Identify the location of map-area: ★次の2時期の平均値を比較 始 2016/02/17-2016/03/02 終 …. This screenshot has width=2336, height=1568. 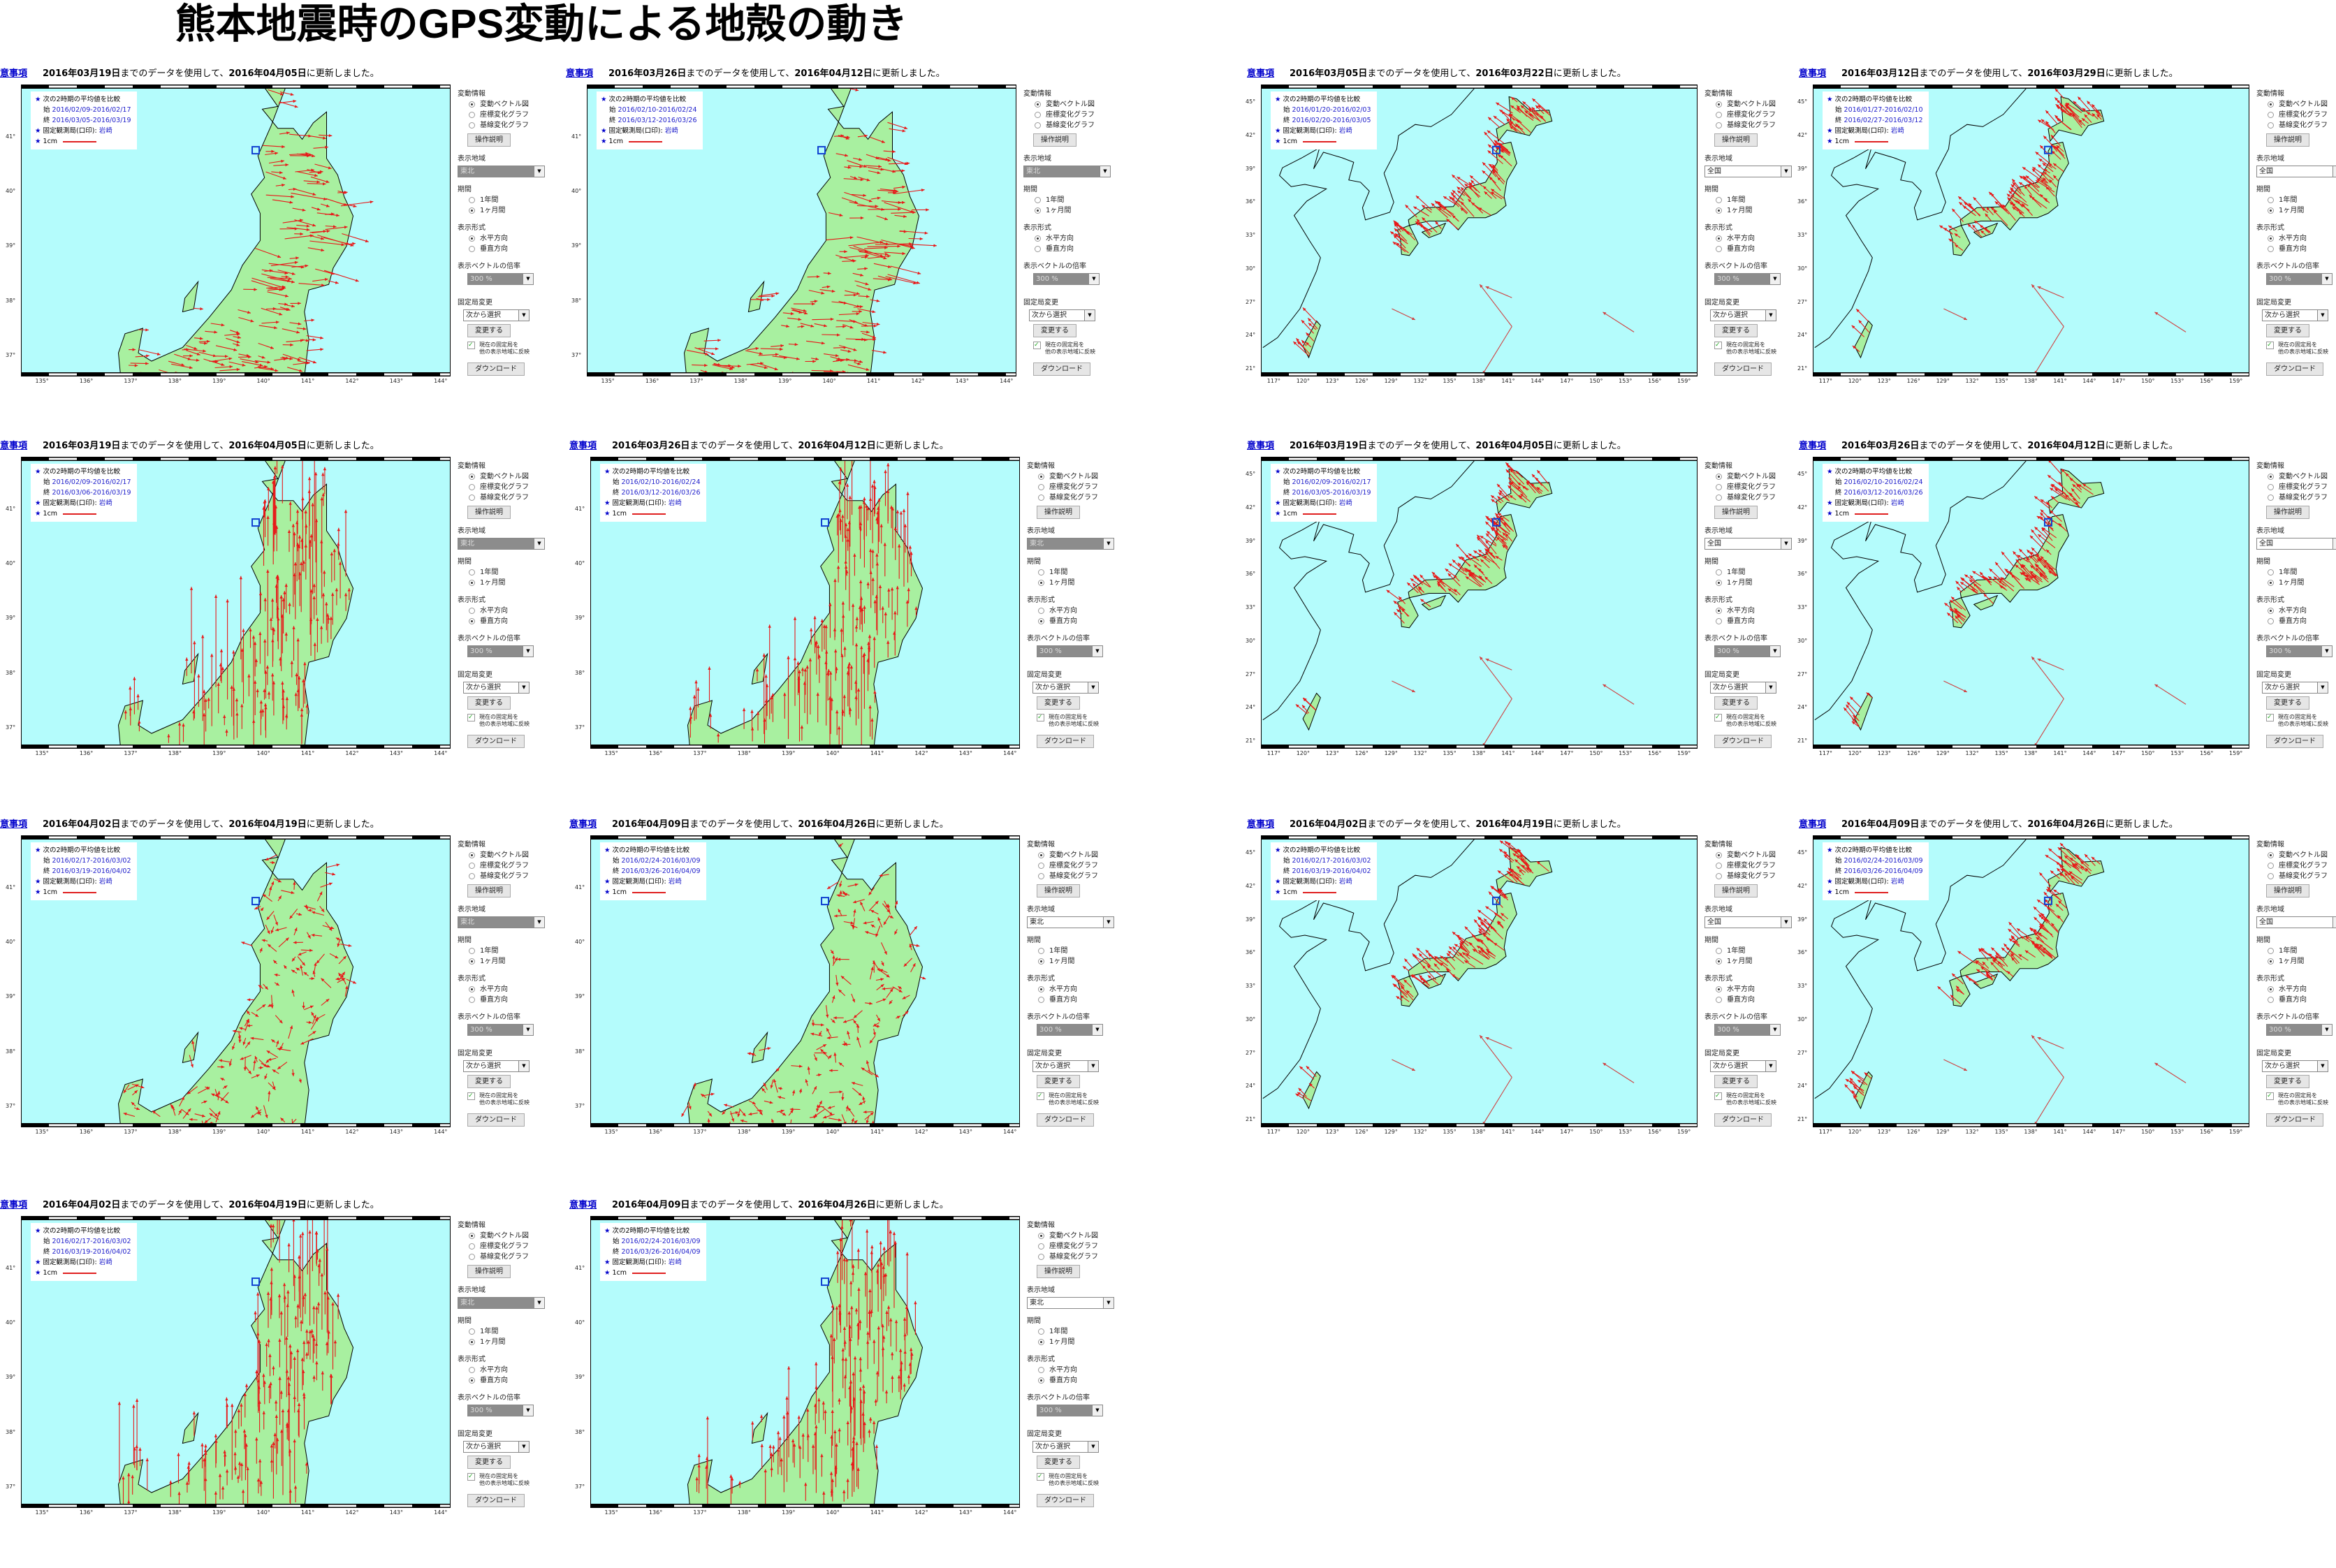
(236, 1362).